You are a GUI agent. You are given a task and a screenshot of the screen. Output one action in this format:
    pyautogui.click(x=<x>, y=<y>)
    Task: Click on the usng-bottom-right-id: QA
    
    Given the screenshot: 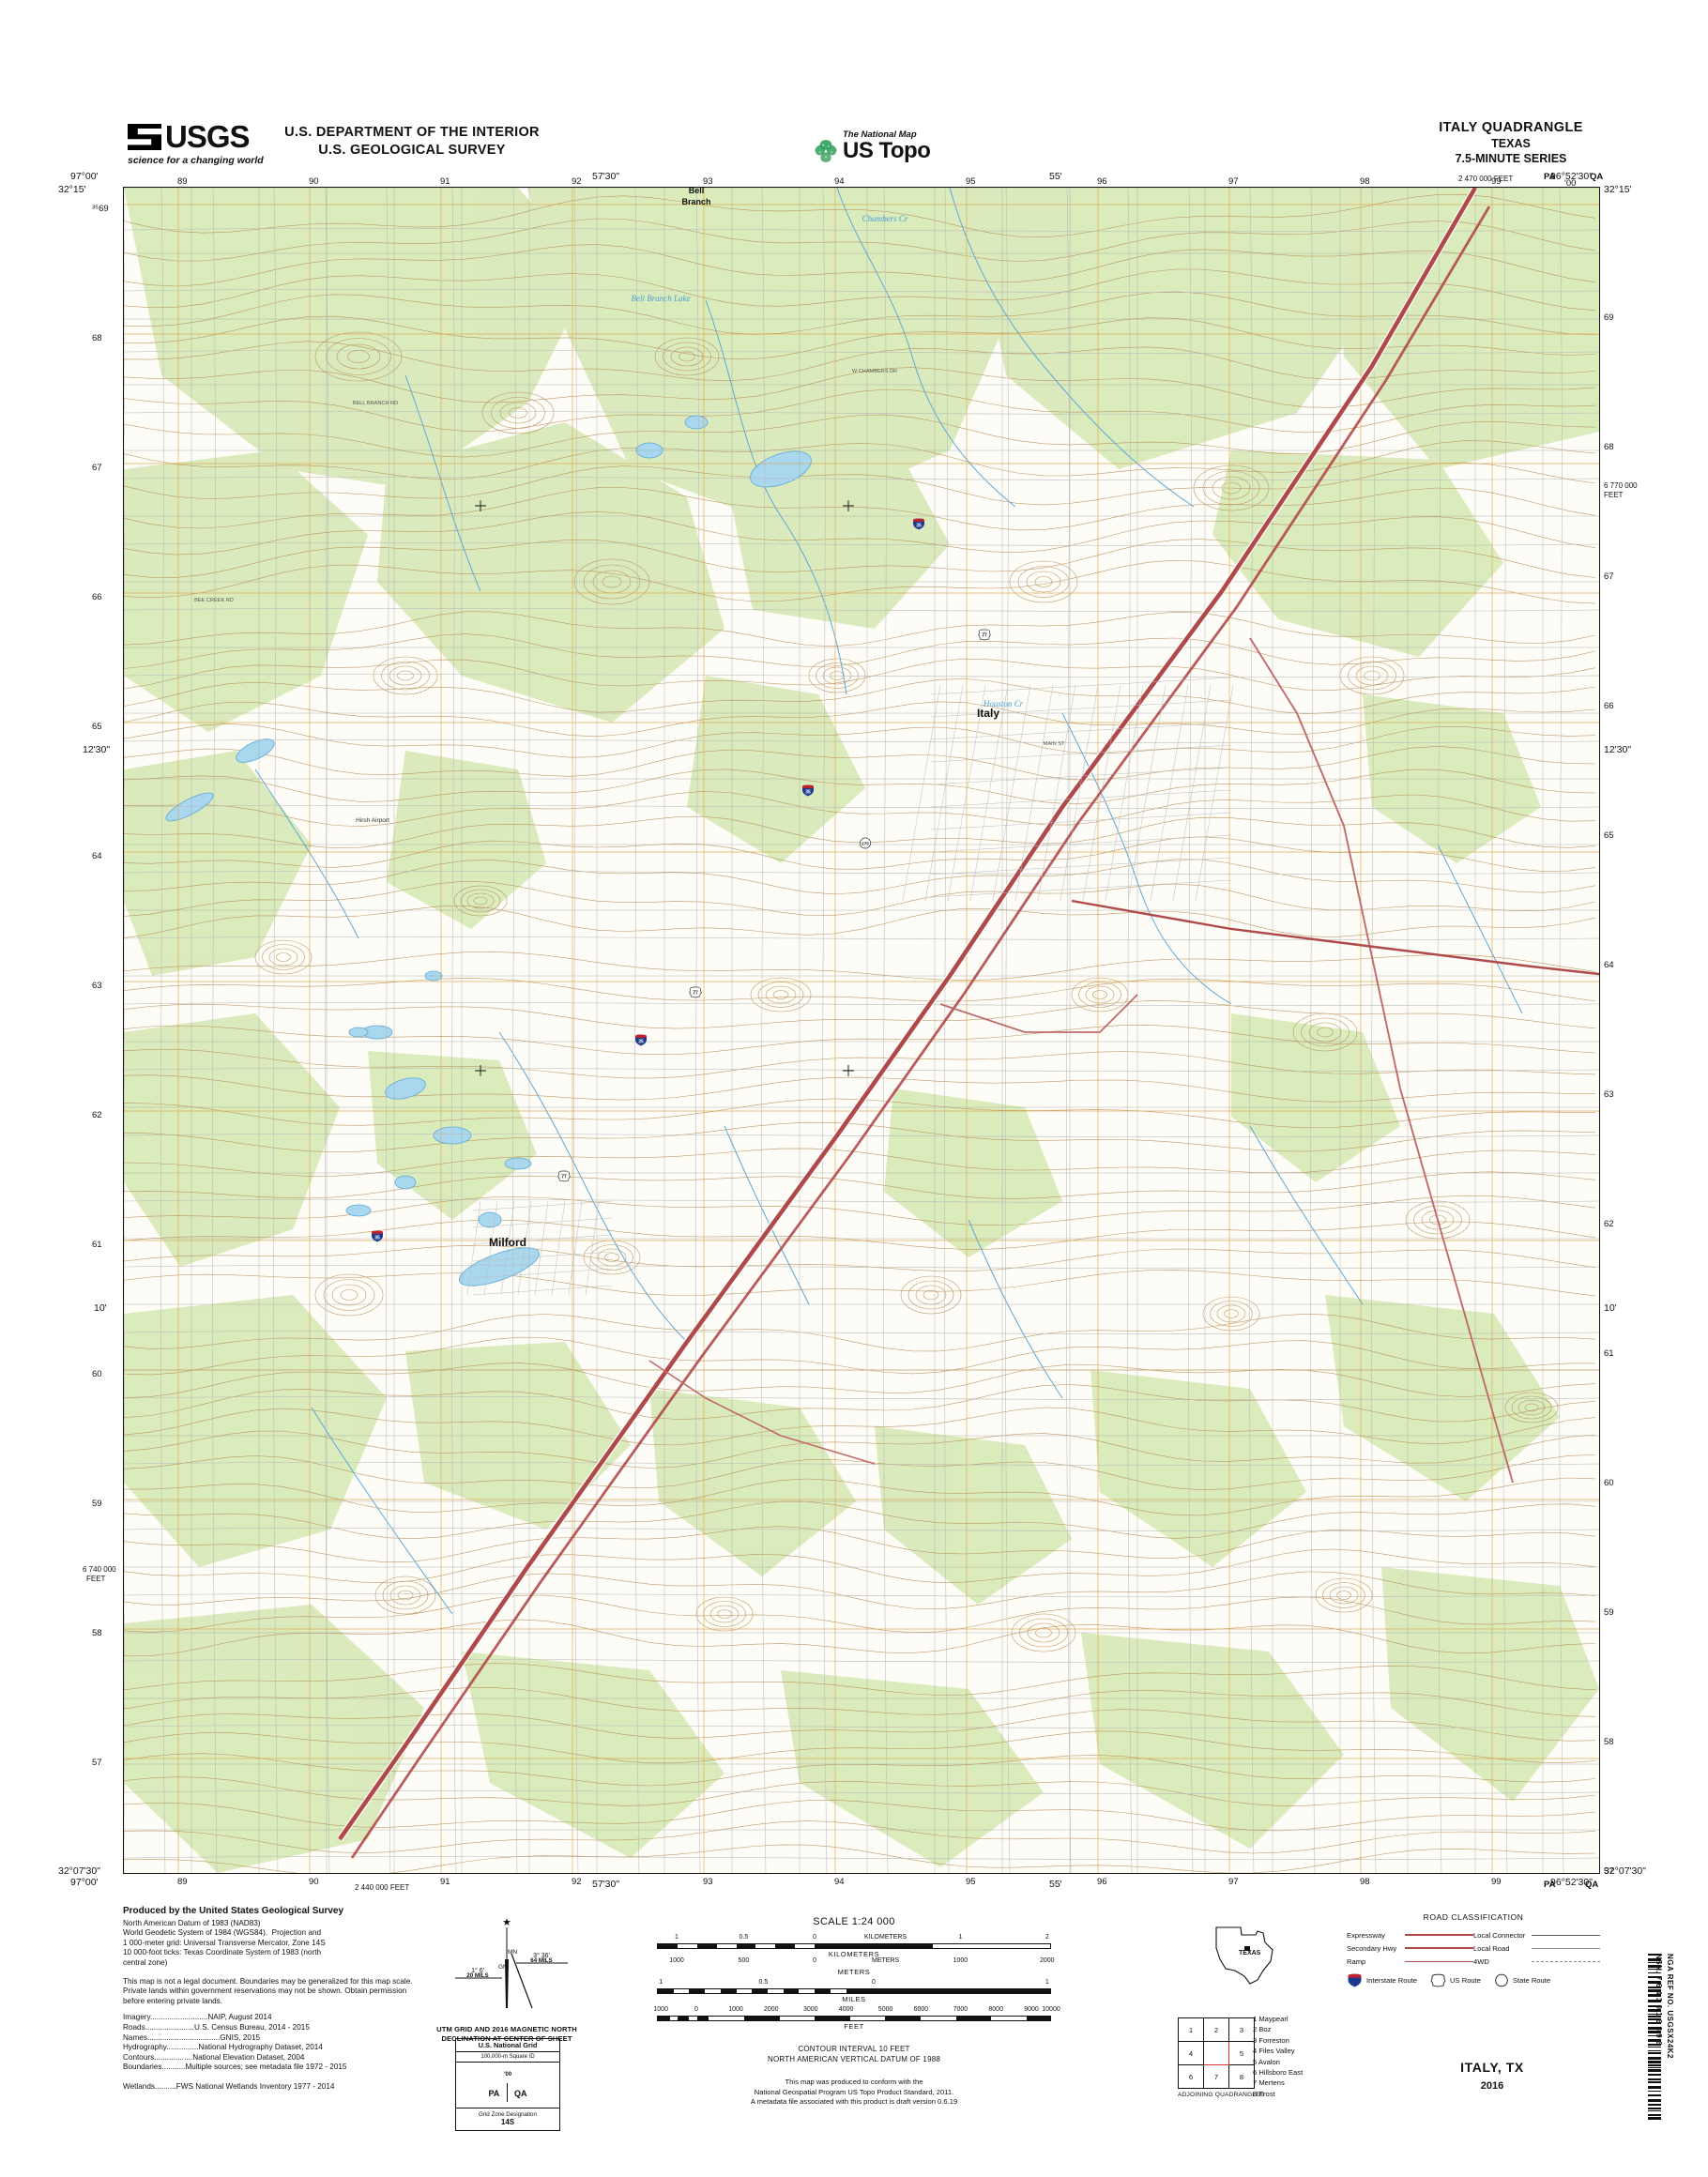 What is the action you would take?
    pyautogui.click(x=1592, y=1885)
    